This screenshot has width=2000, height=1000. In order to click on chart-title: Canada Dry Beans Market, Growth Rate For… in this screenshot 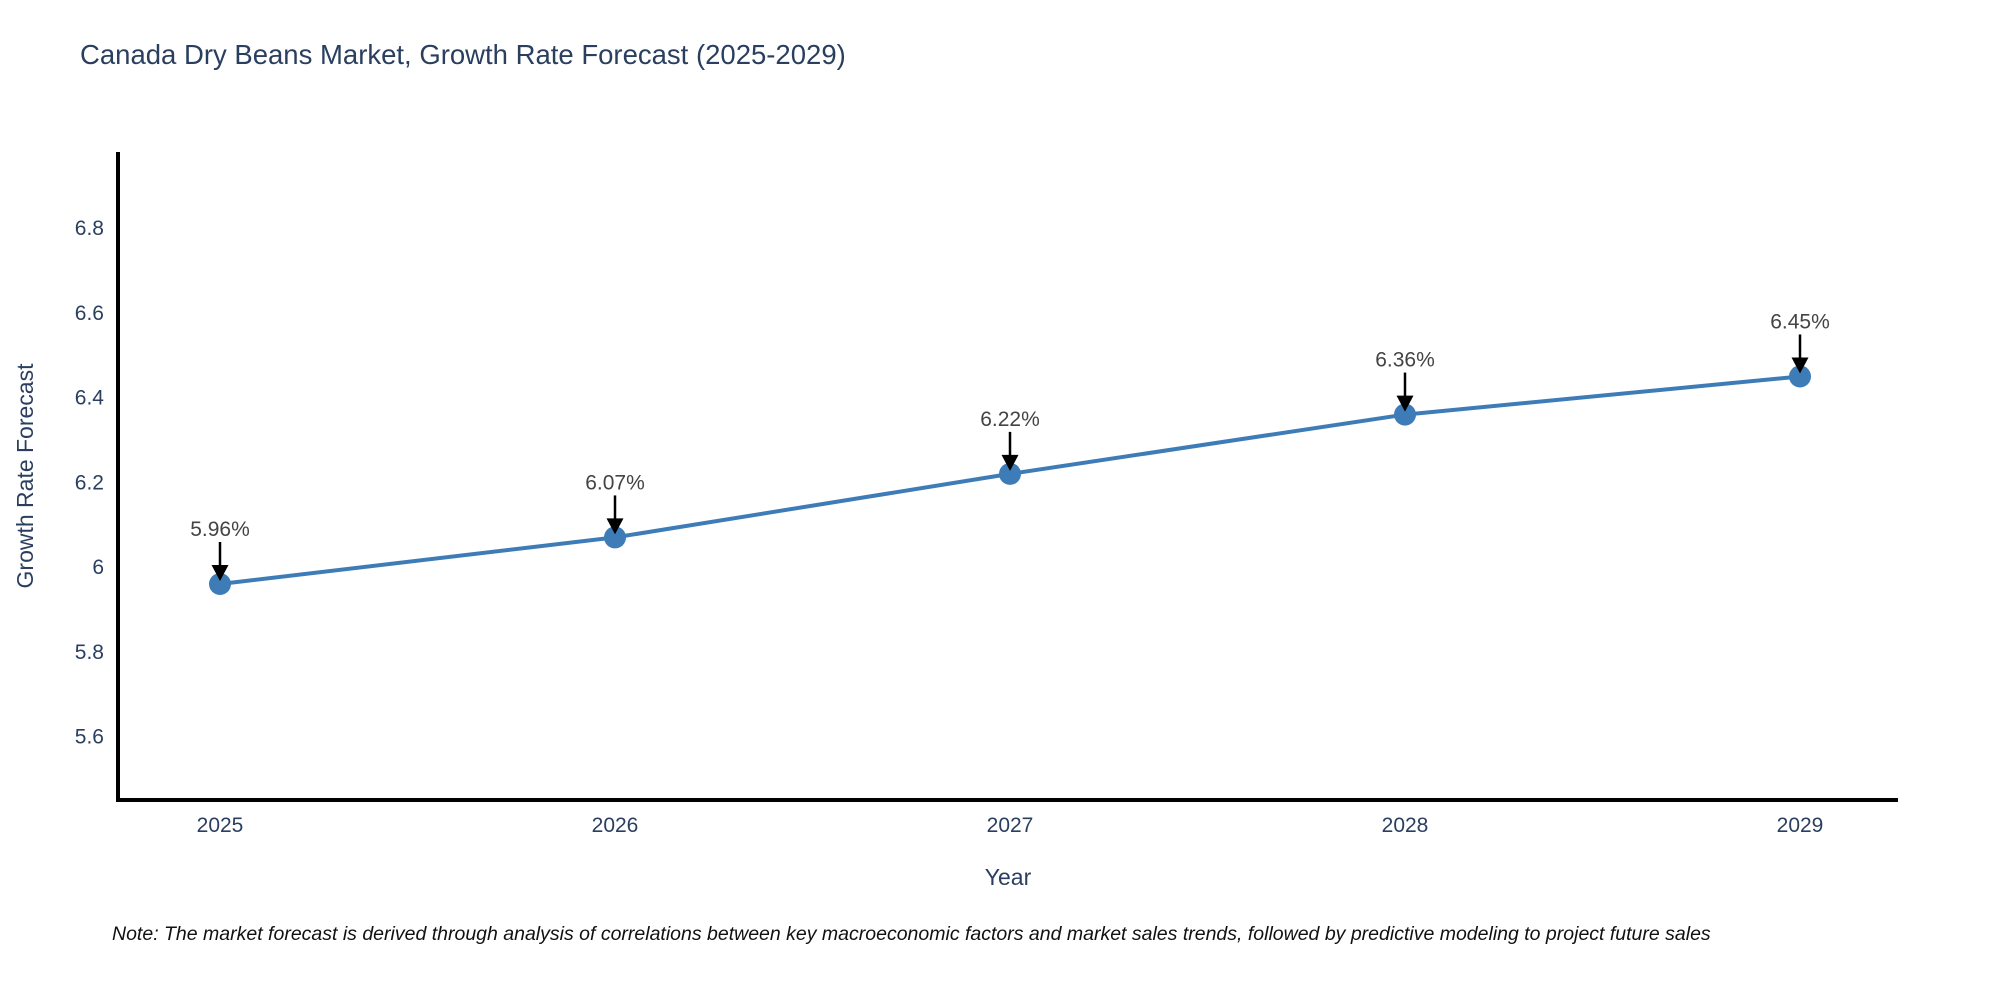, I will do `click(463, 54)`.